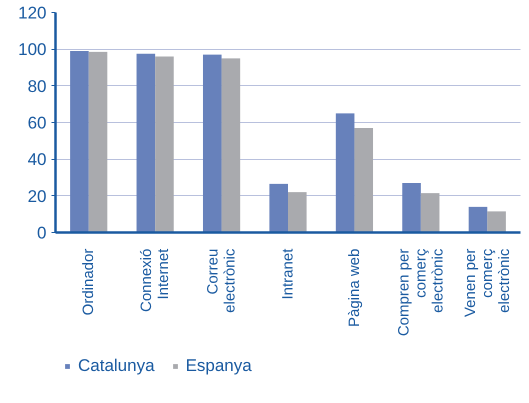 The width and height of the screenshot is (529, 403). What do you see at coordinates (32, 50) in the screenshot?
I see `y-tick-label: 100` at bounding box center [32, 50].